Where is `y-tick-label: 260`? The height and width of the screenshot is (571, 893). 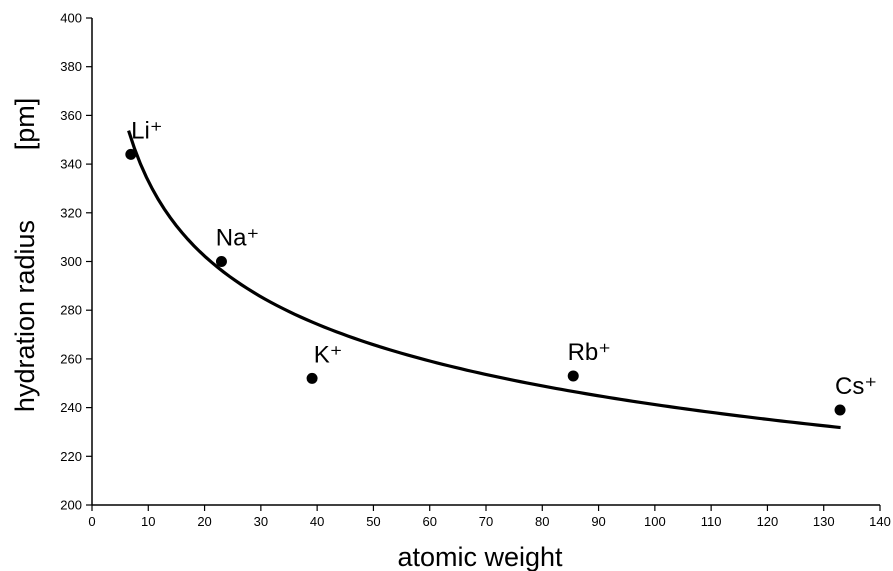 y-tick-label: 260 is located at coordinates (71, 358).